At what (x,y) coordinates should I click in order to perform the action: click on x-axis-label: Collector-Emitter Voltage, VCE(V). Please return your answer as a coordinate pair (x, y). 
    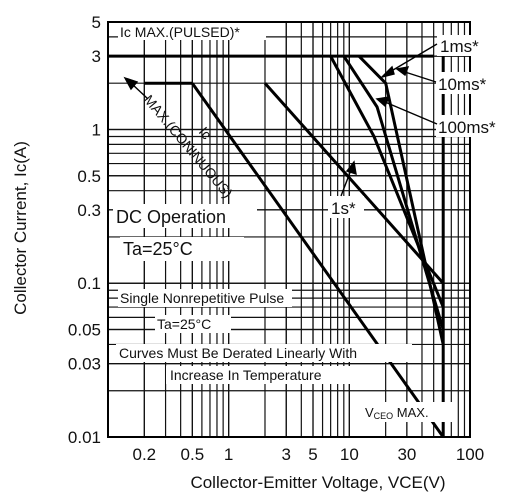
    Looking at the image, I should click on (317, 482).